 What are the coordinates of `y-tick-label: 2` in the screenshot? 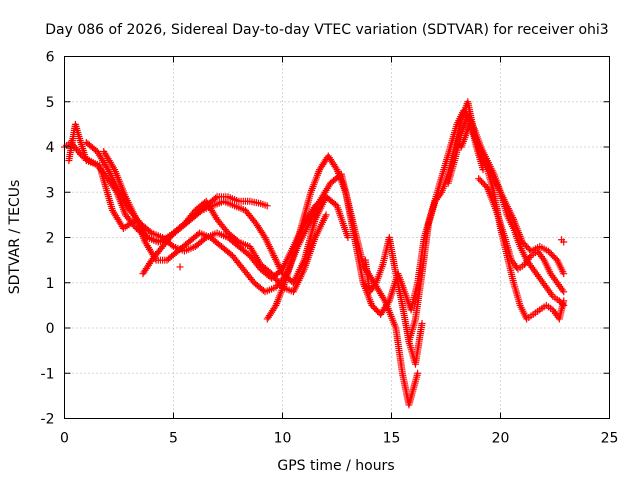 It's located at (50, 239).